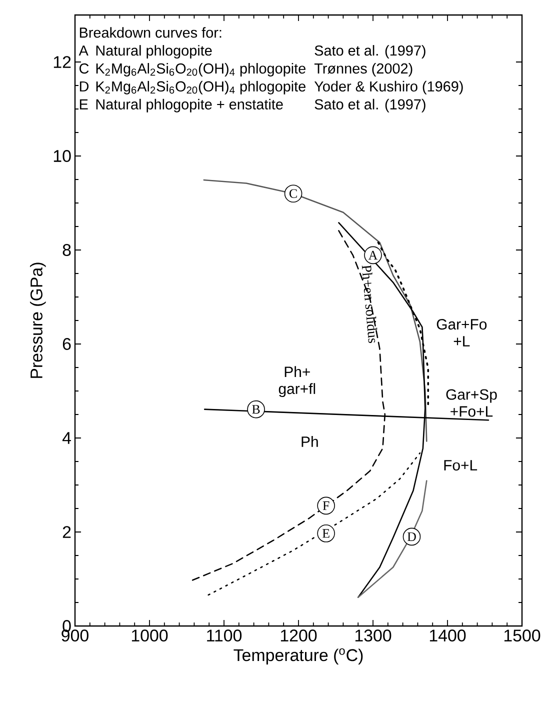 The width and height of the screenshot is (550, 704). I want to click on y-tick-label: 8, so click(66, 250).